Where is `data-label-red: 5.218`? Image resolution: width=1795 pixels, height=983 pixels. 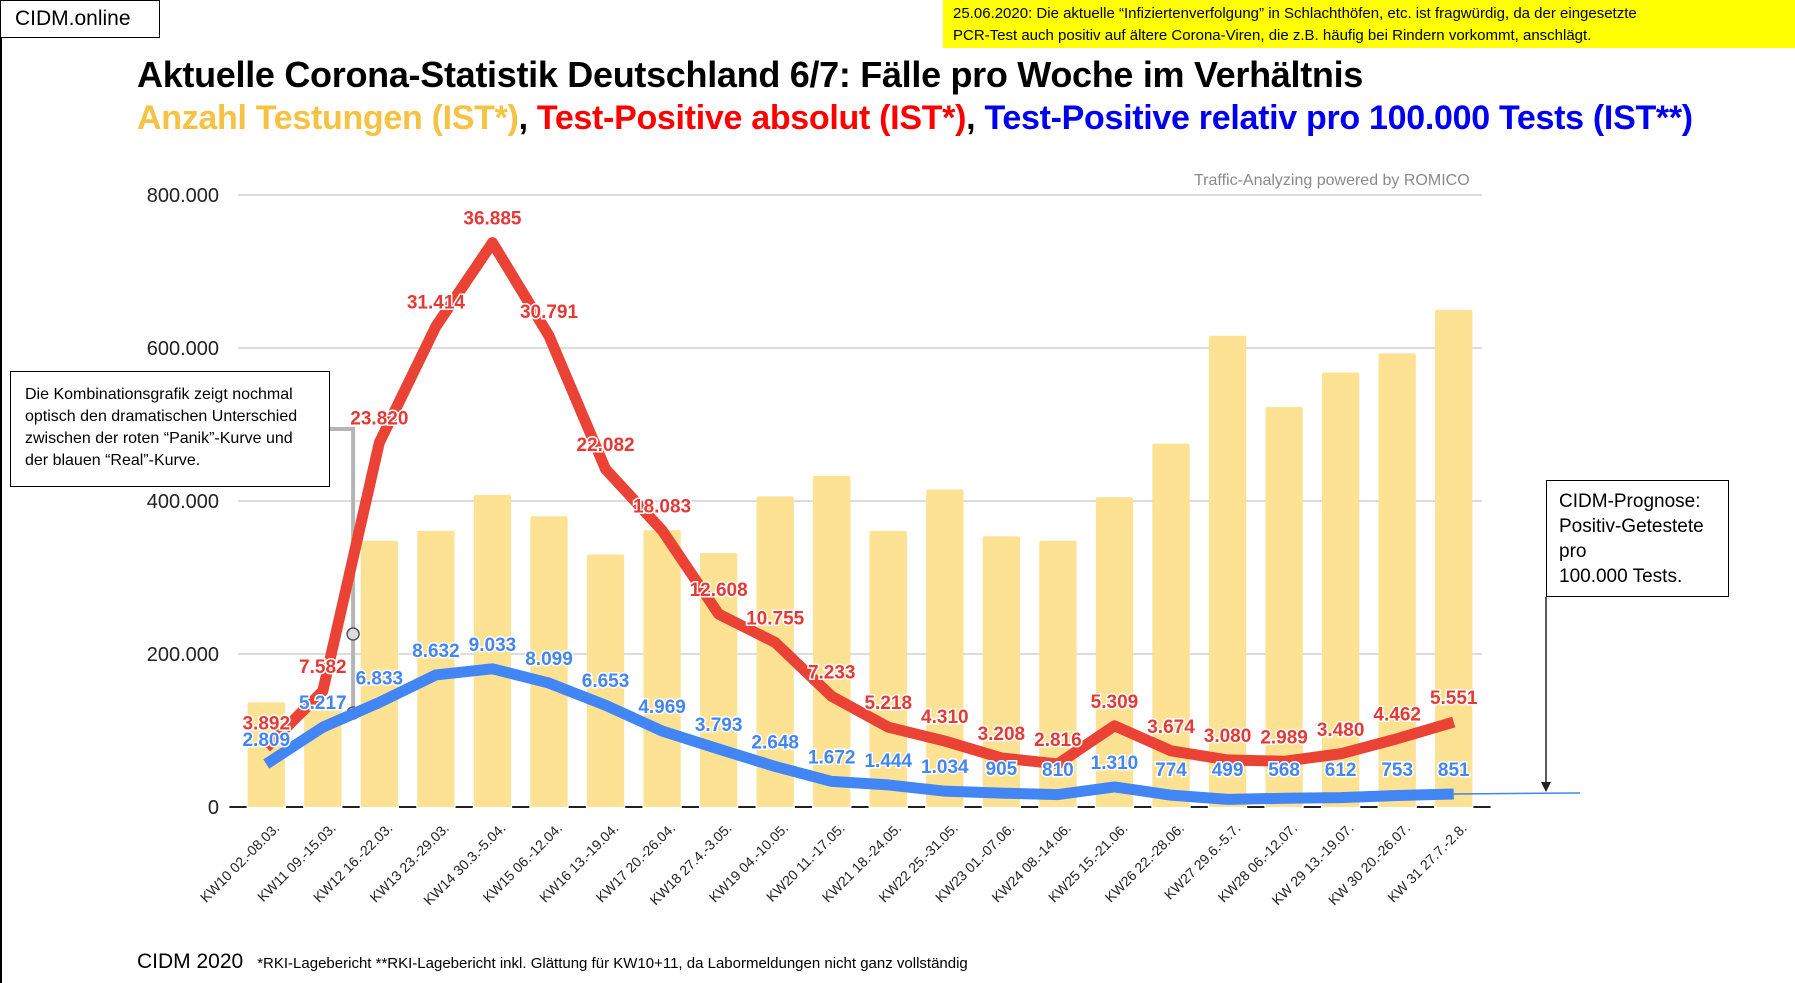 data-label-red: 5.218 is located at coordinates (888, 703).